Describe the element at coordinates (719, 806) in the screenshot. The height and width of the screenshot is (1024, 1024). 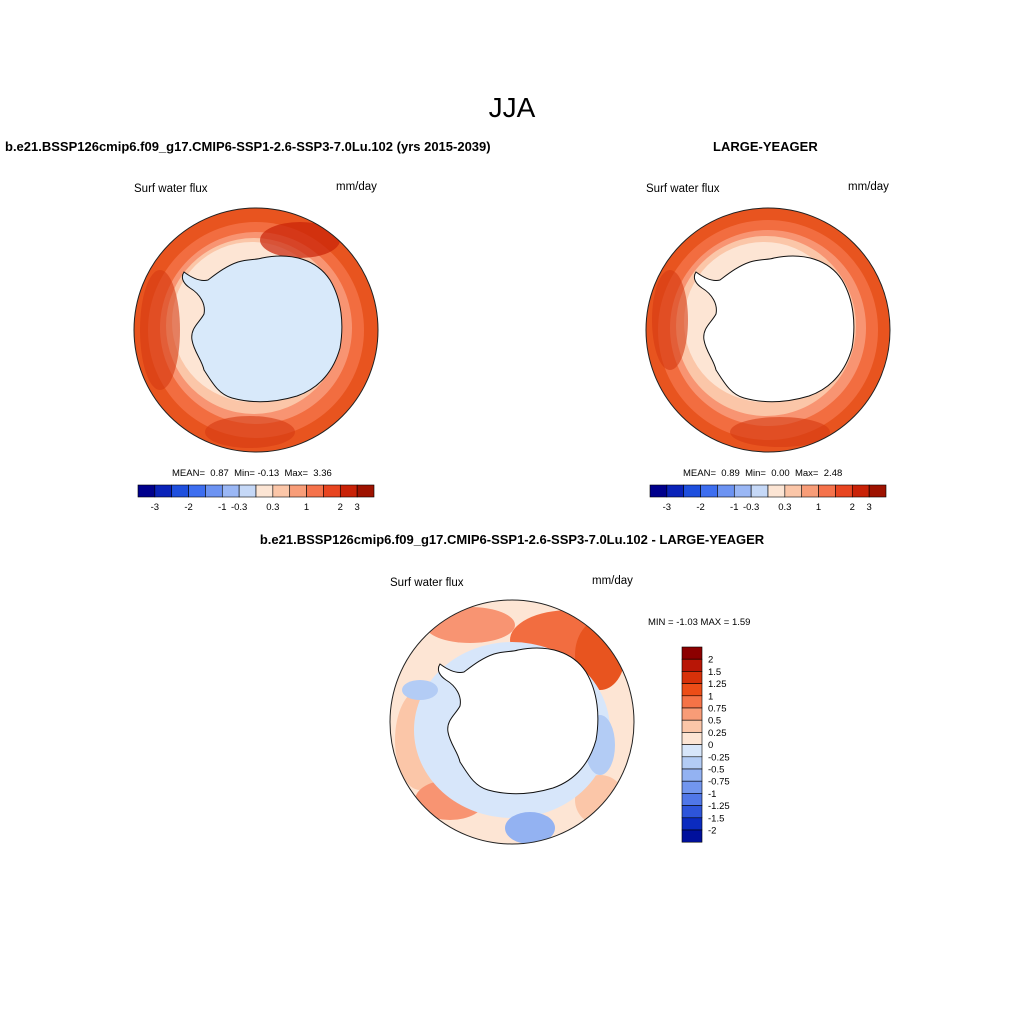
I see `colorbar-tick-label: -1.25` at that location.